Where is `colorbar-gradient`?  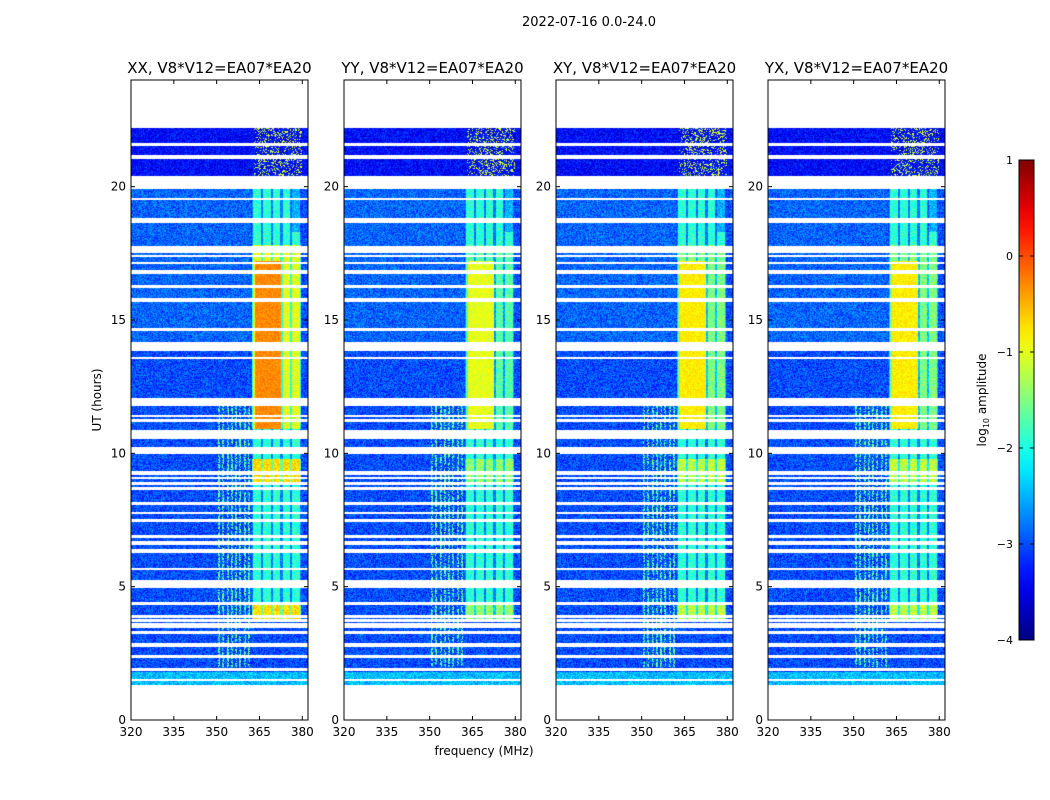
colorbar-gradient is located at coordinates (1026, 400).